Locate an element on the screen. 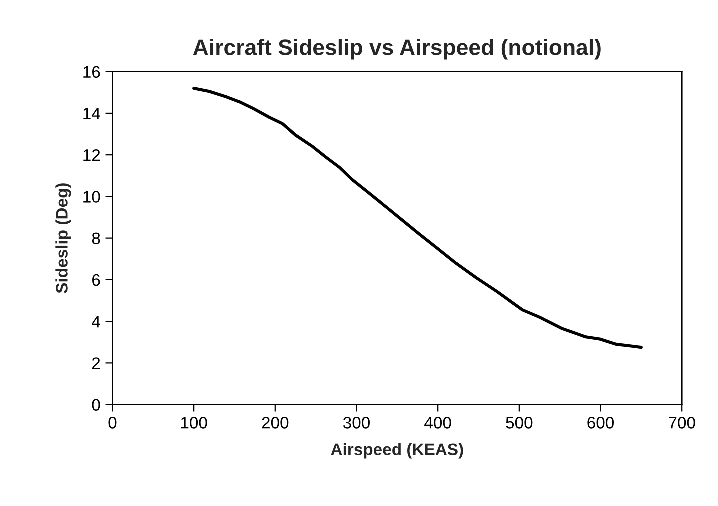  y-axis-title: Sideslip (Deg) is located at coordinates (64, 239).